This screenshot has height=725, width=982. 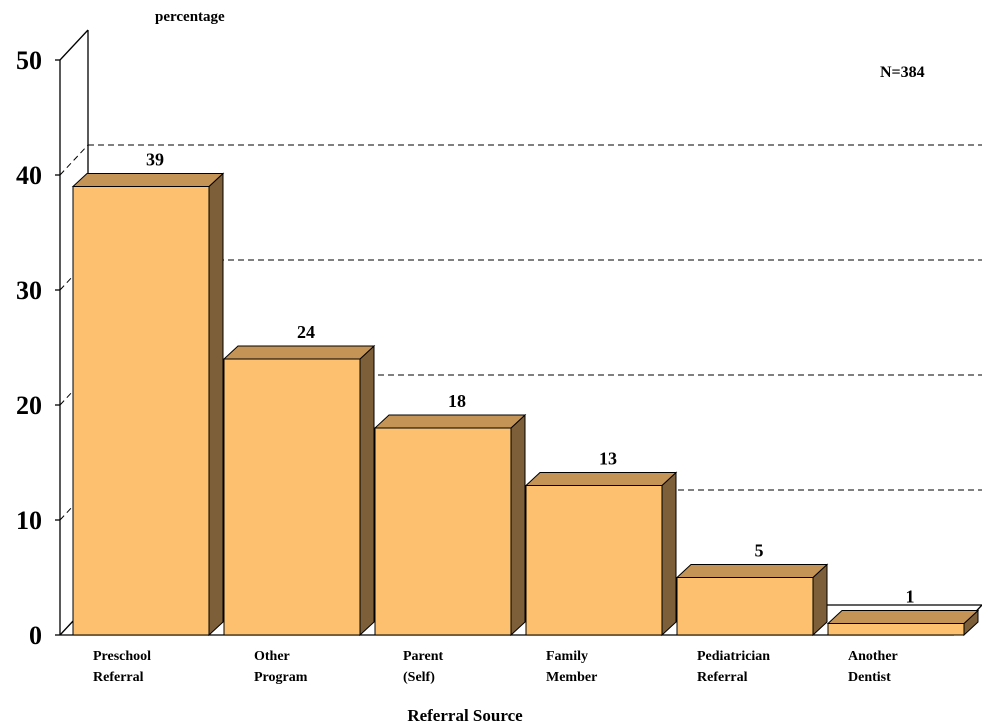 What do you see at coordinates (74, 45) in the screenshot?
I see `top-depth-edge` at bounding box center [74, 45].